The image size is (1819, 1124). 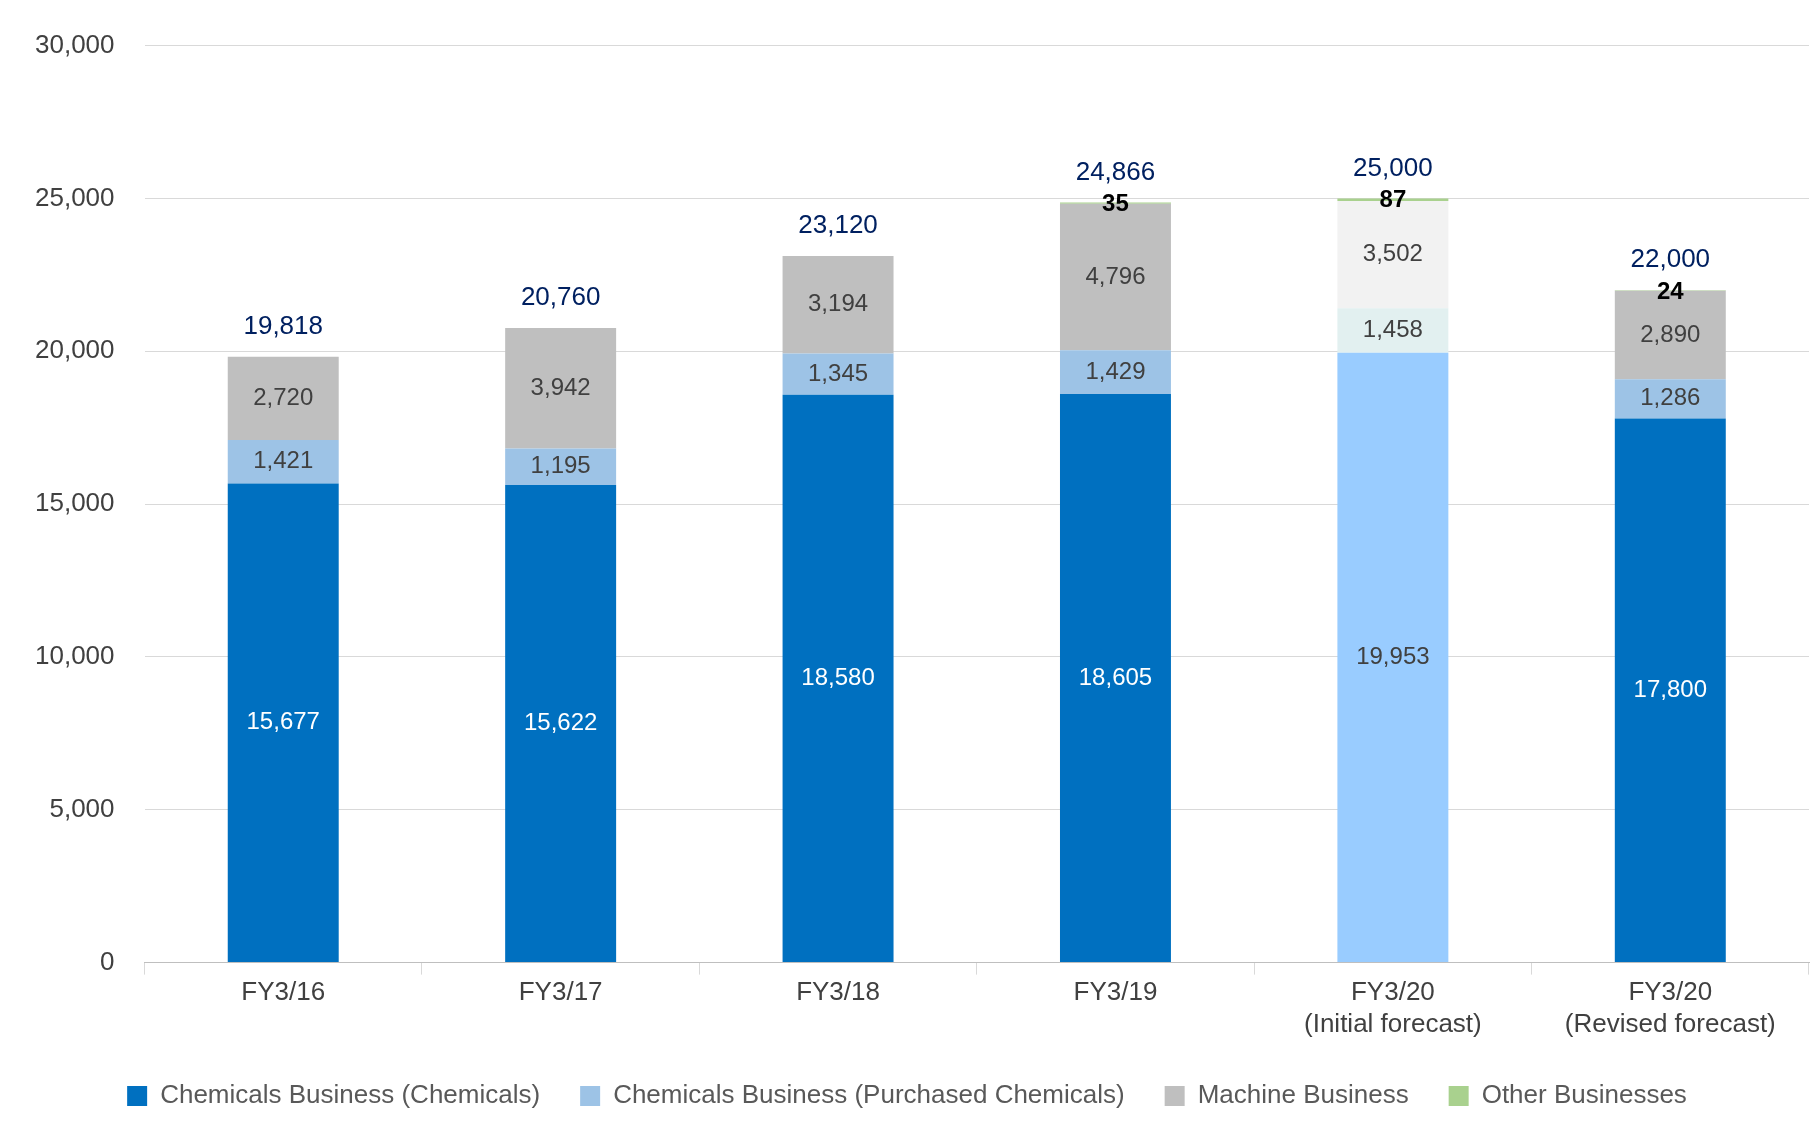 I want to click on x-tick-label: FY3/19, so click(x=1115, y=991).